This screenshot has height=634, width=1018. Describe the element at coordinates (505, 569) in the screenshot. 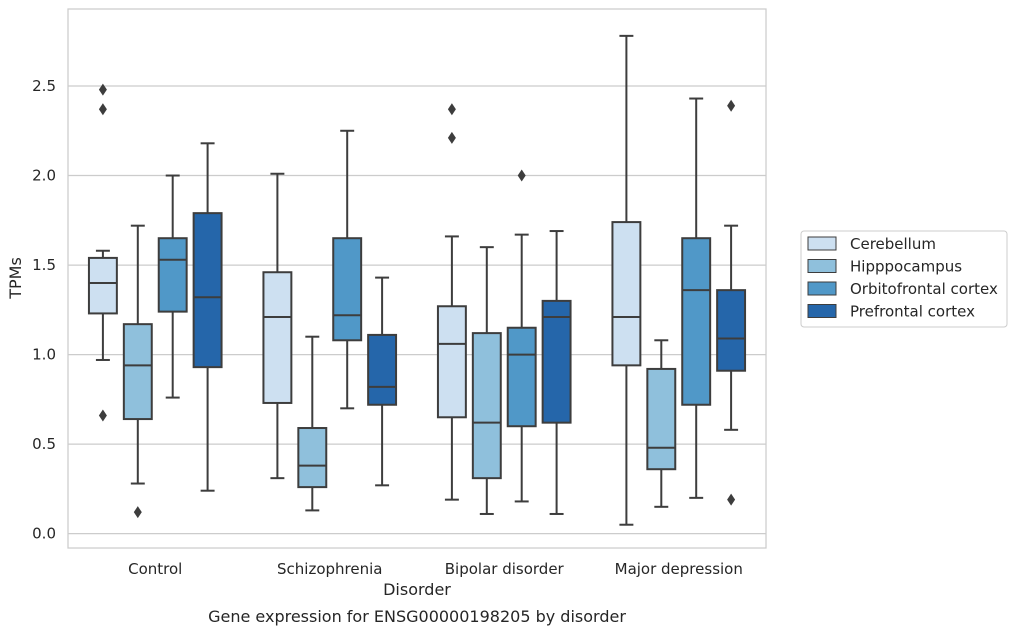

I see `x-tick-label: Bipolar disorder` at that location.